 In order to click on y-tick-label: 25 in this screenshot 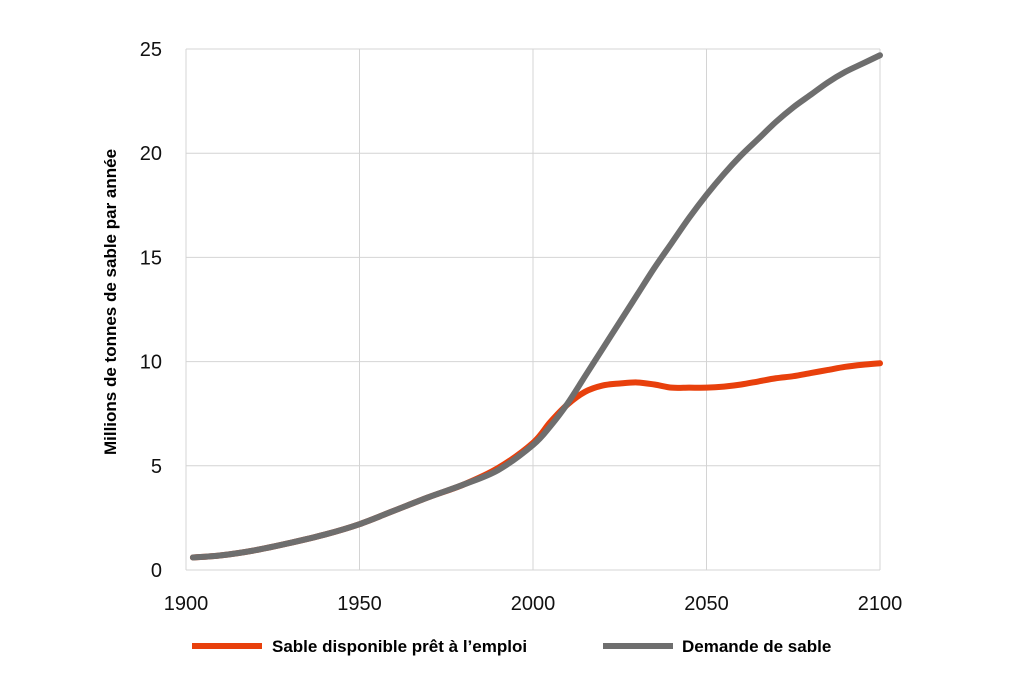, I will do `click(151, 50)`.